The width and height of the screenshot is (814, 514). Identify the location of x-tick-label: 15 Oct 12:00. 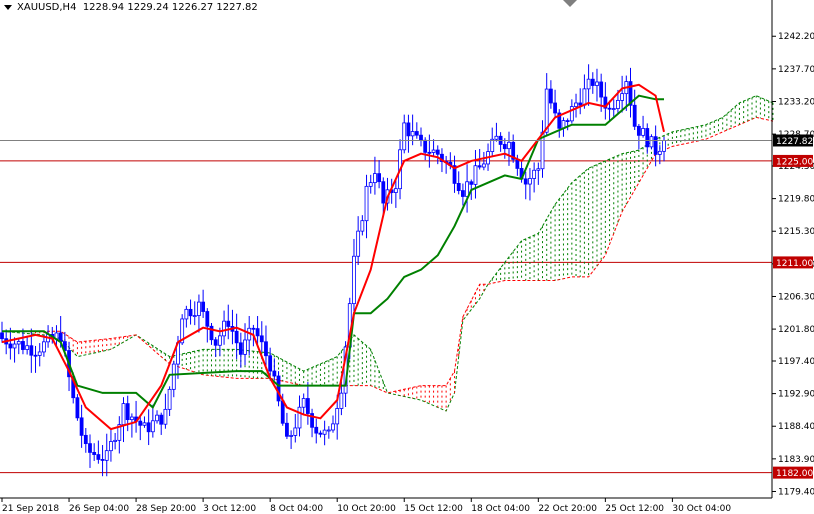
(433, 509).